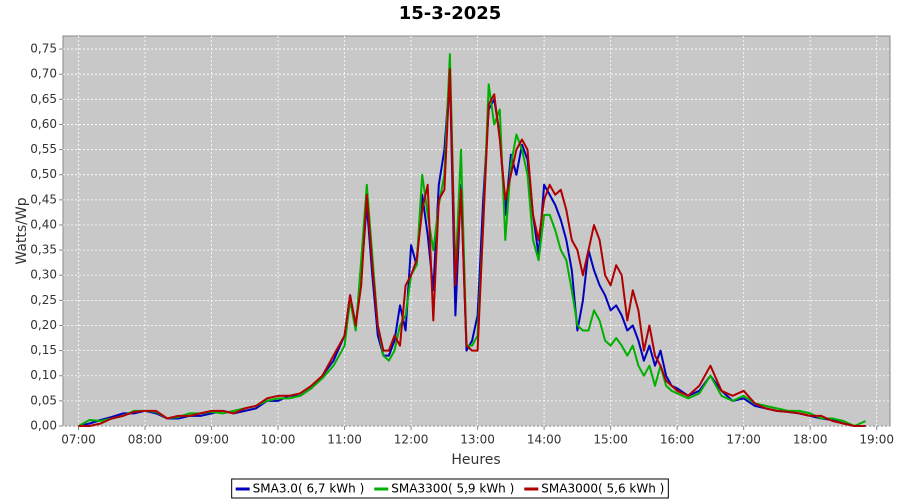  What do you see at coordinates (43, 300) in the screenshot?
I see `y-tick-label: 0,25` at bounding box center [43, 300].